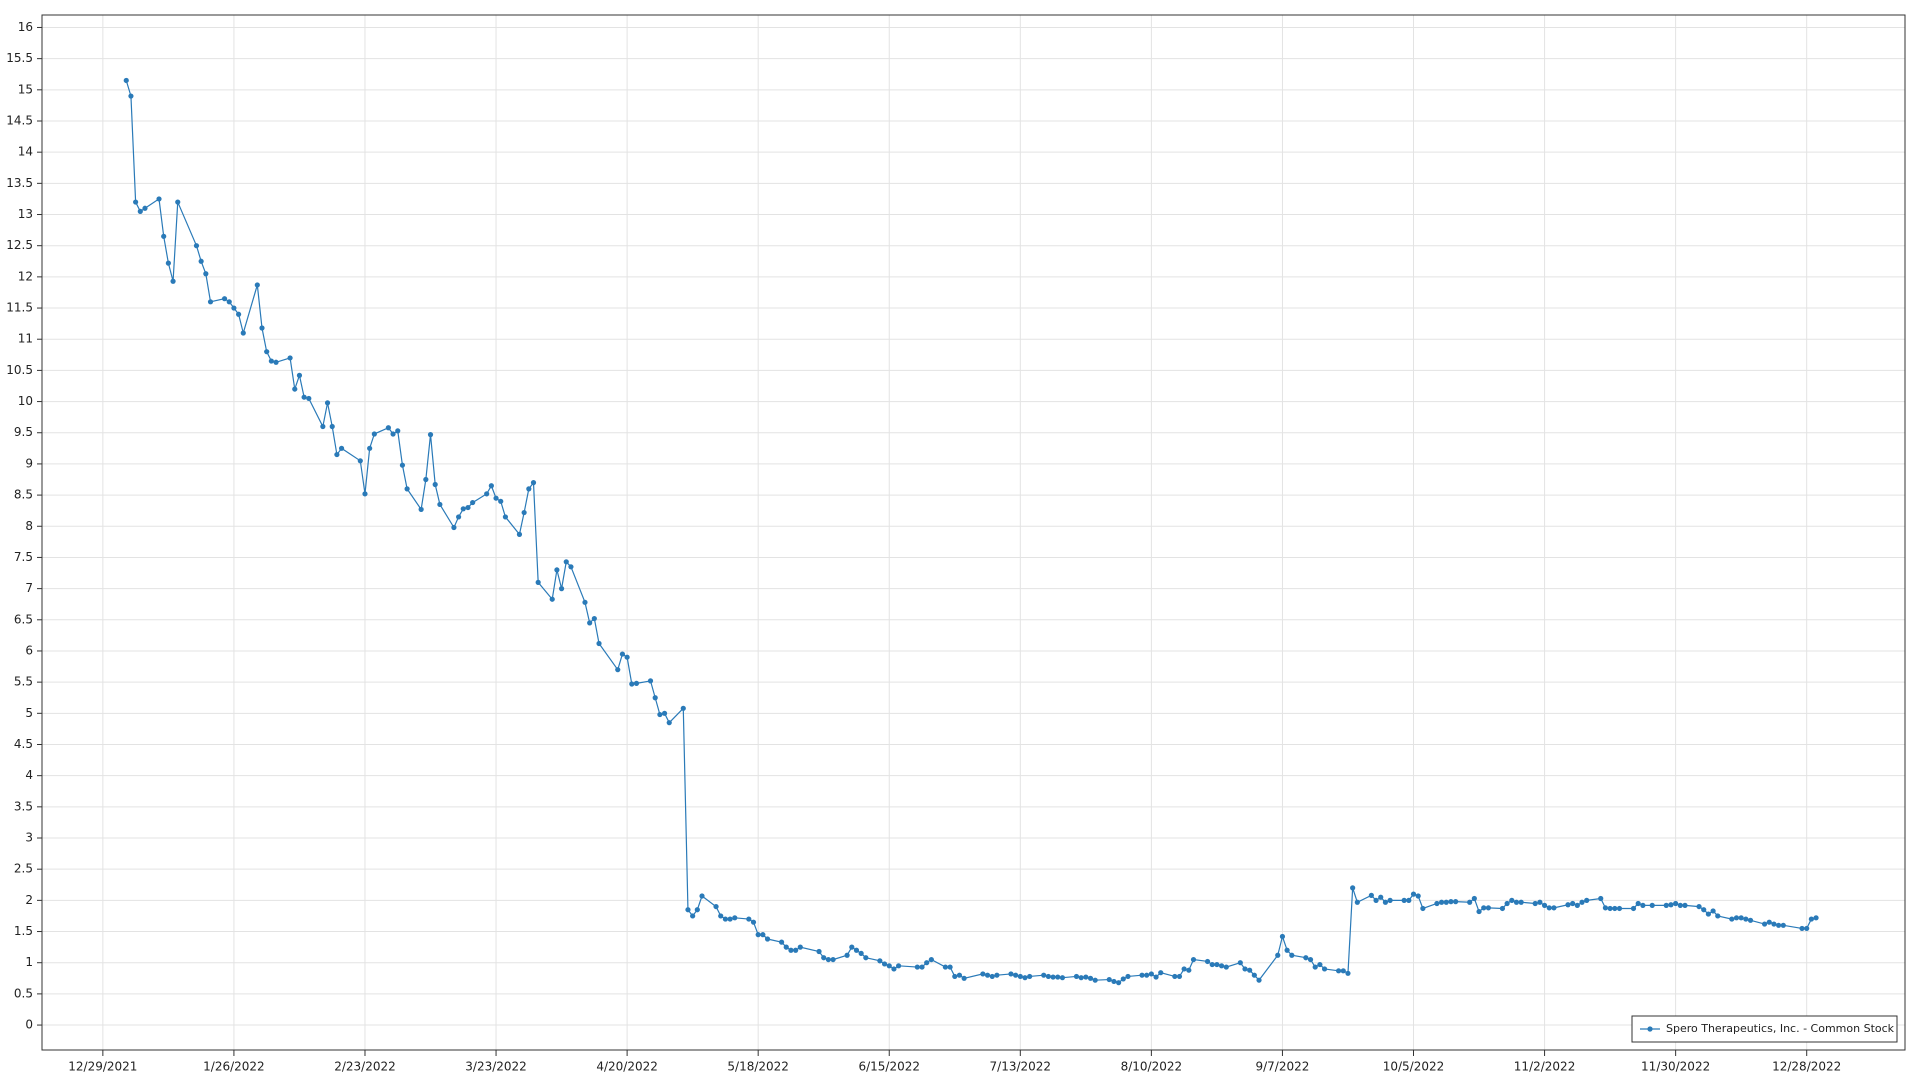 The image size is (1920, 1080). Describe the element at coordinates (23, 682) in the screenshot. I see `y-tick-label: 5.5` at that location.